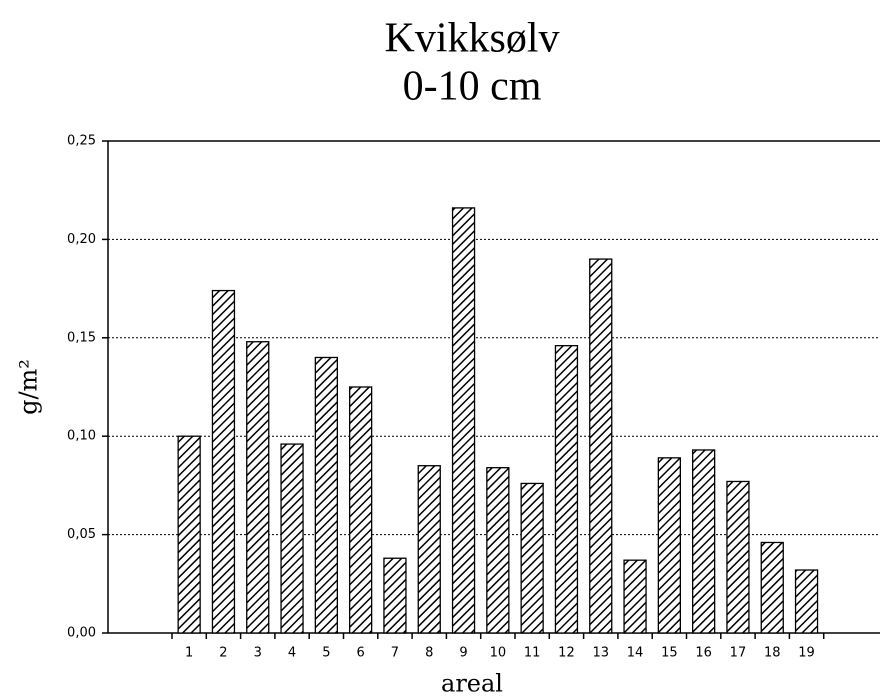 This screenshot has width=881, height=699. What do you see at coordinates (81, 239) in the screenshot?
I see `y-tick-label: 0,20` at bounding box center [81, 239].